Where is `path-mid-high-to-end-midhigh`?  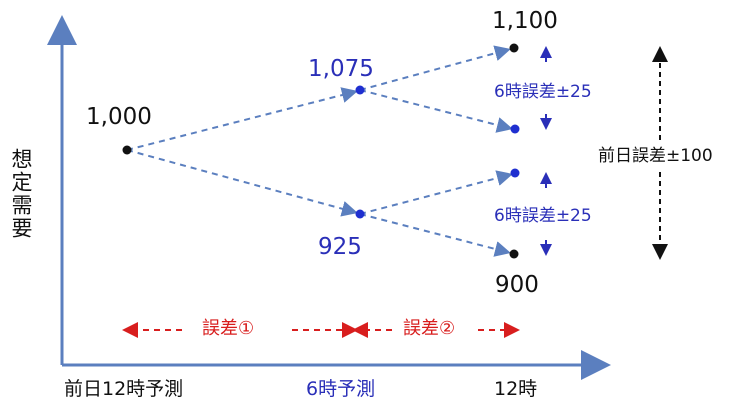 path-mid-high-to-end-midhigh is located at coordinates (436, 111).